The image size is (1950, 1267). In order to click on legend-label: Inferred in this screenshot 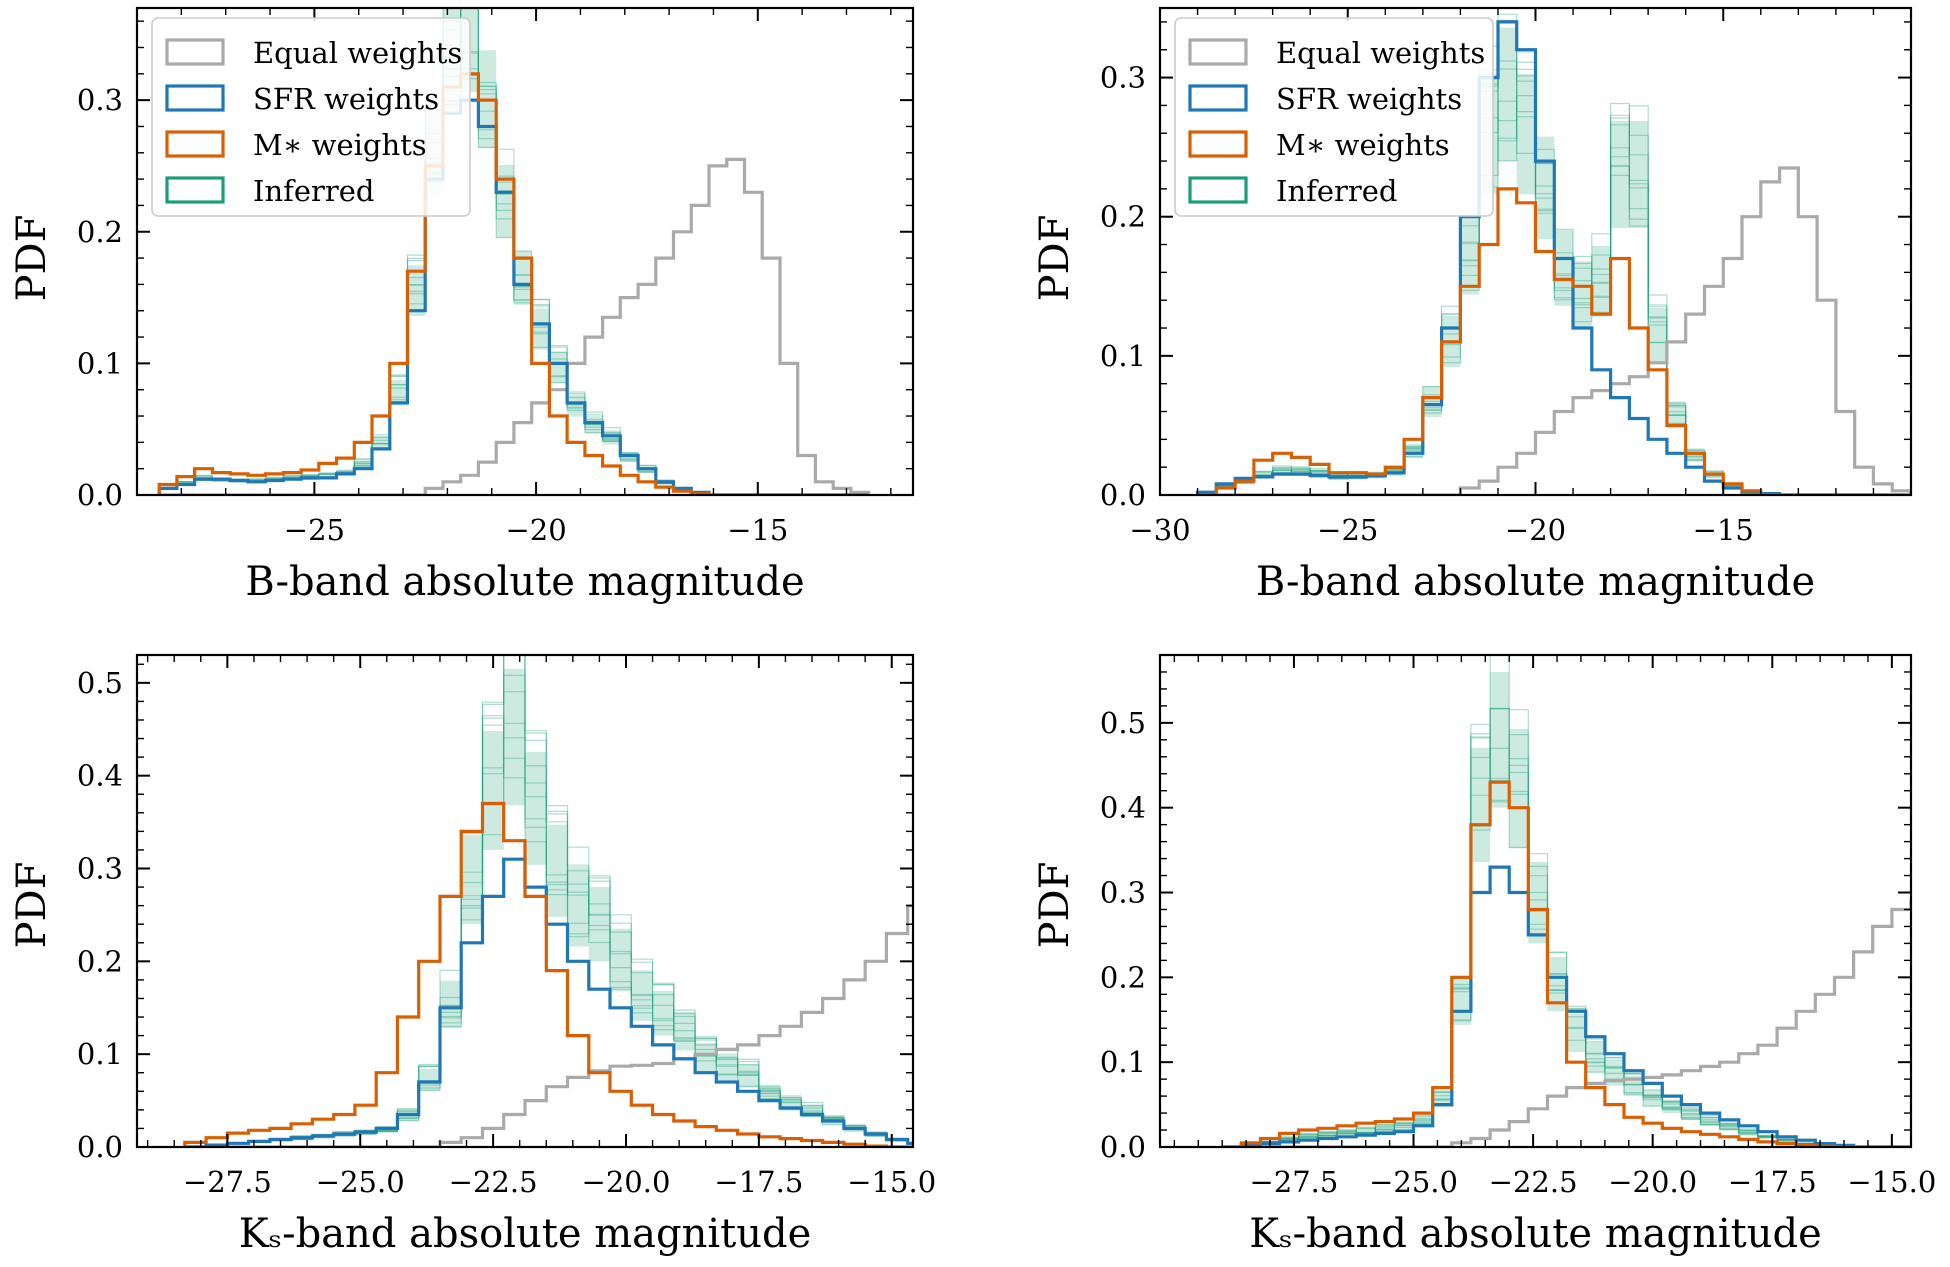, I will do `click(313, 191)`.